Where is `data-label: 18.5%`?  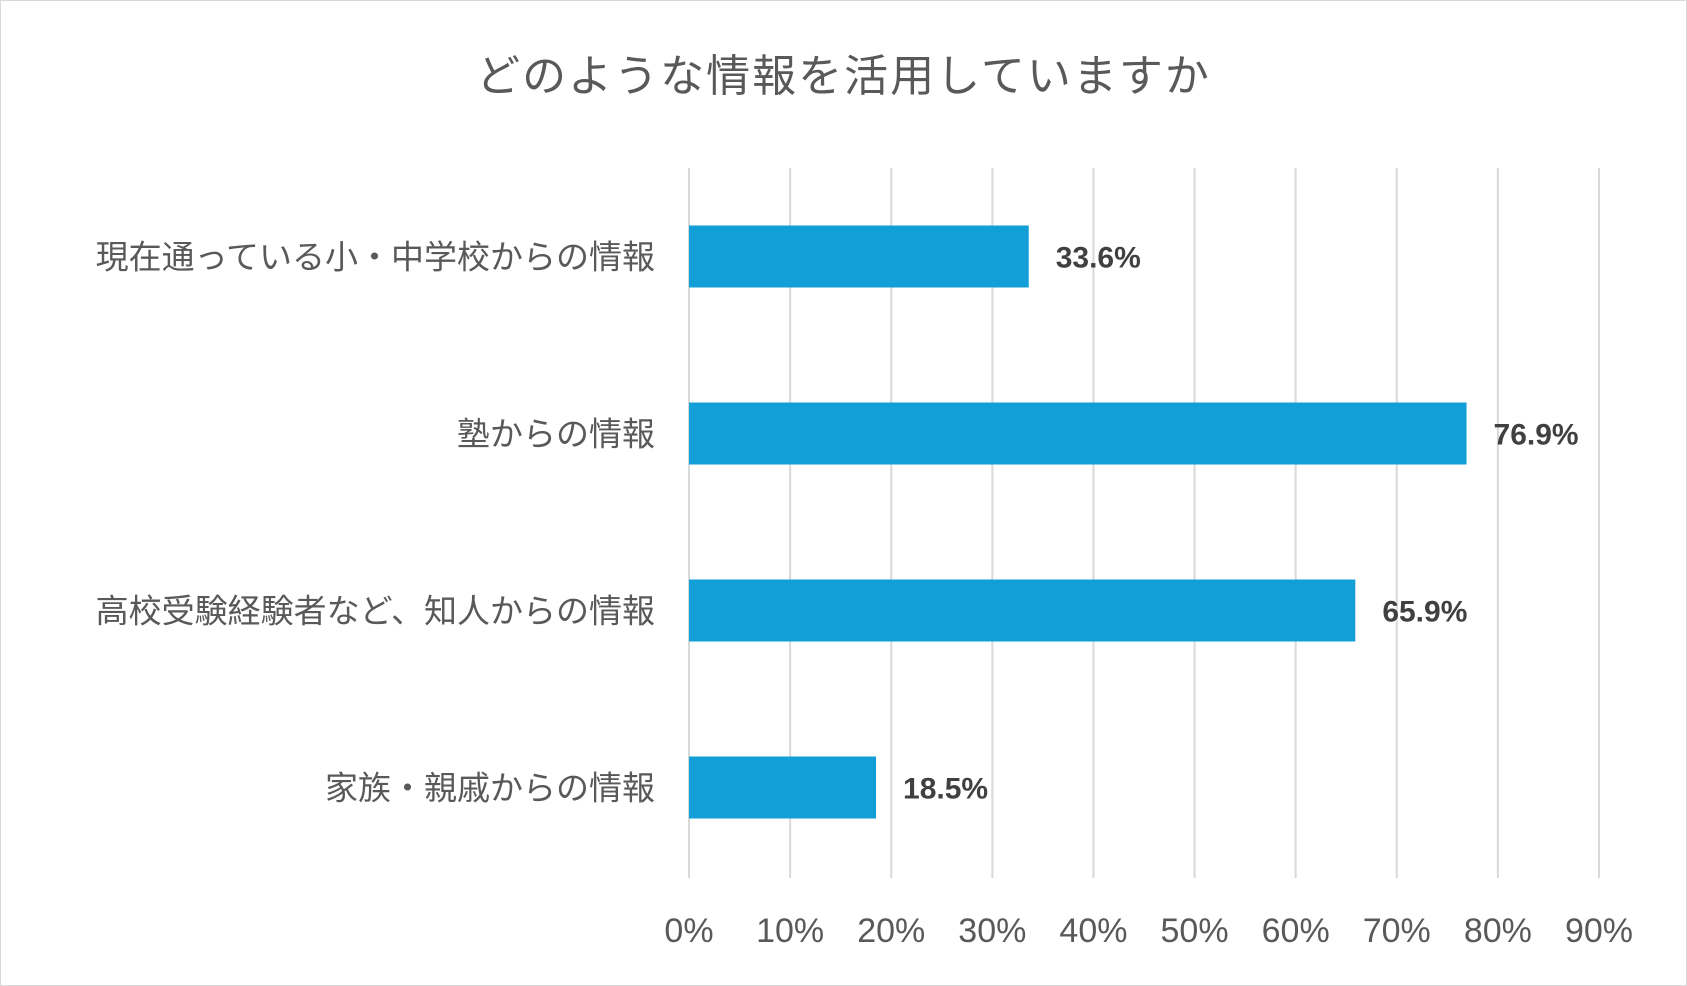
data-label: 18.5% is located at coordinates (945, 789).